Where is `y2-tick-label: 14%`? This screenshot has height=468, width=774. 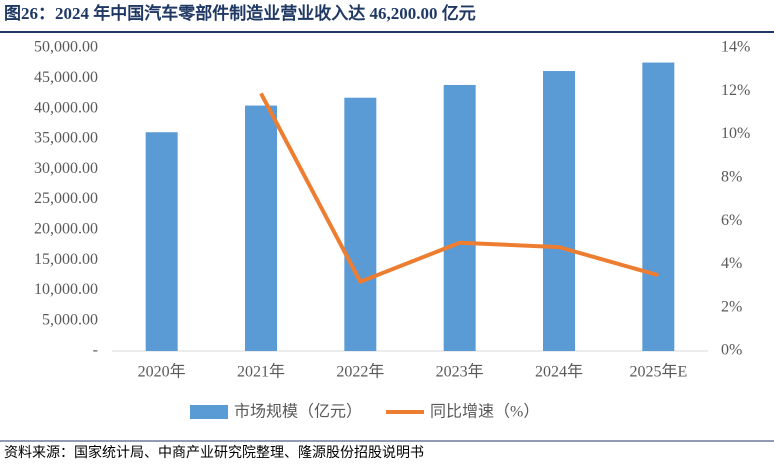 y2-tick-label: 14% is located at coordinates (735, 47).